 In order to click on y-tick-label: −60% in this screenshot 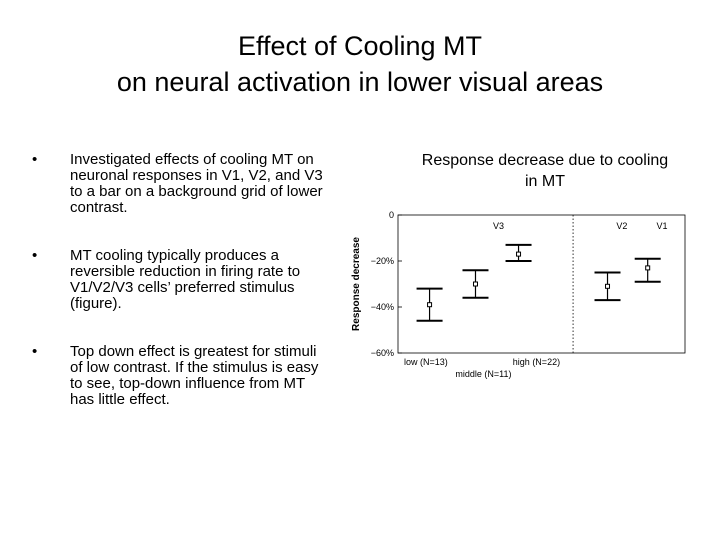, I will do `click(382, 353)`.